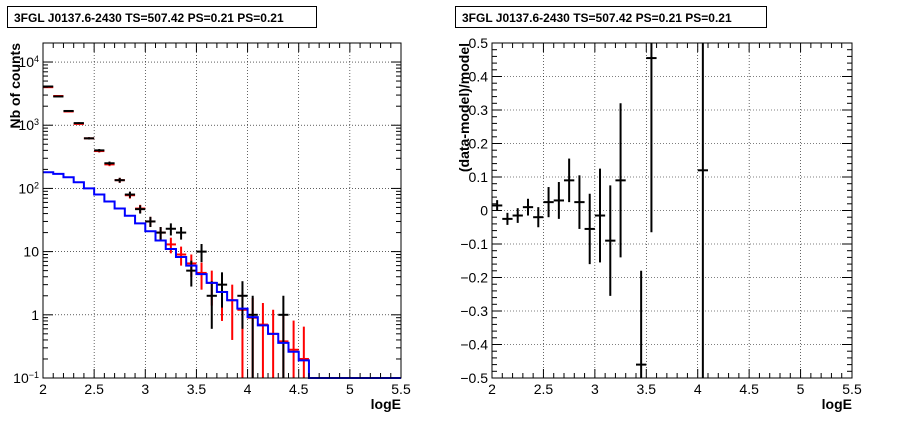  Describe the element at coordinates (464, 107) in the screenshot. I see `residual-y-axis-label: (data-model)/model` at that location.